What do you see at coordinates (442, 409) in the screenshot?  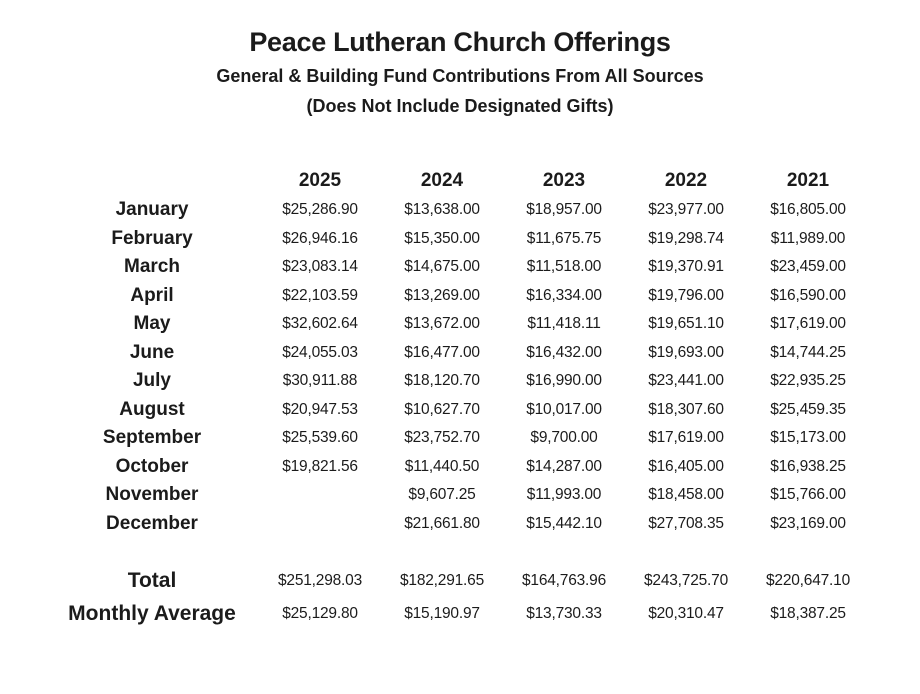 I see `offering-value: $10,627.70` at bounding box center [442, 409].